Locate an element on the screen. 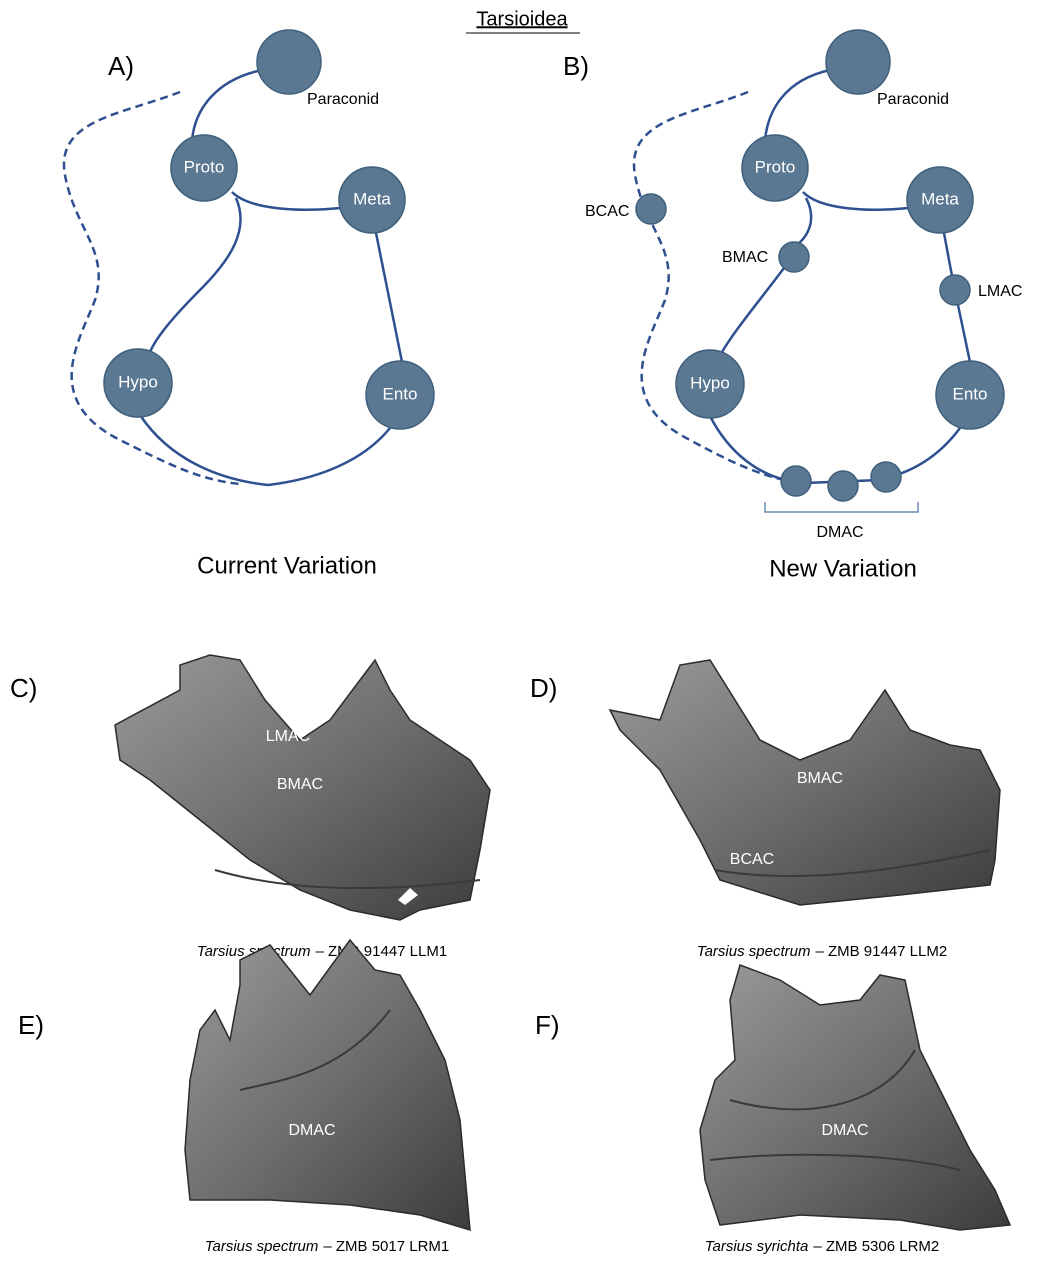 This screenshot has width=1045, height=1262. panel-e: E) DMAC Tarsius spectrum – ZMB 5017 LRM1 is located at coordinates (244, 1096).